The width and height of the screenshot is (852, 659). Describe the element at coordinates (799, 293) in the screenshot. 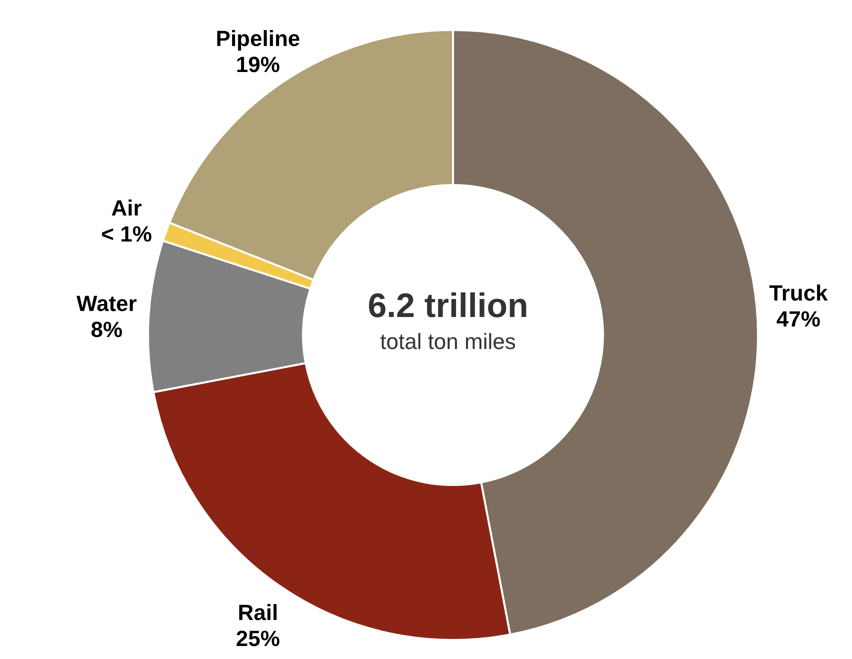

I see `slice-label: Truck` at that location.